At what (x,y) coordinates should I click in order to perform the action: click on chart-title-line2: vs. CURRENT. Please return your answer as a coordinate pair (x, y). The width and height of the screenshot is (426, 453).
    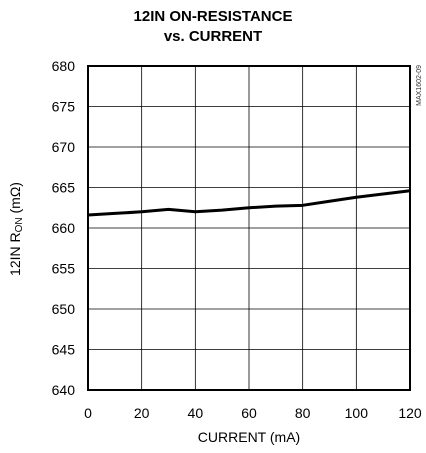
    Looking at the image, I should click on (213, 36).